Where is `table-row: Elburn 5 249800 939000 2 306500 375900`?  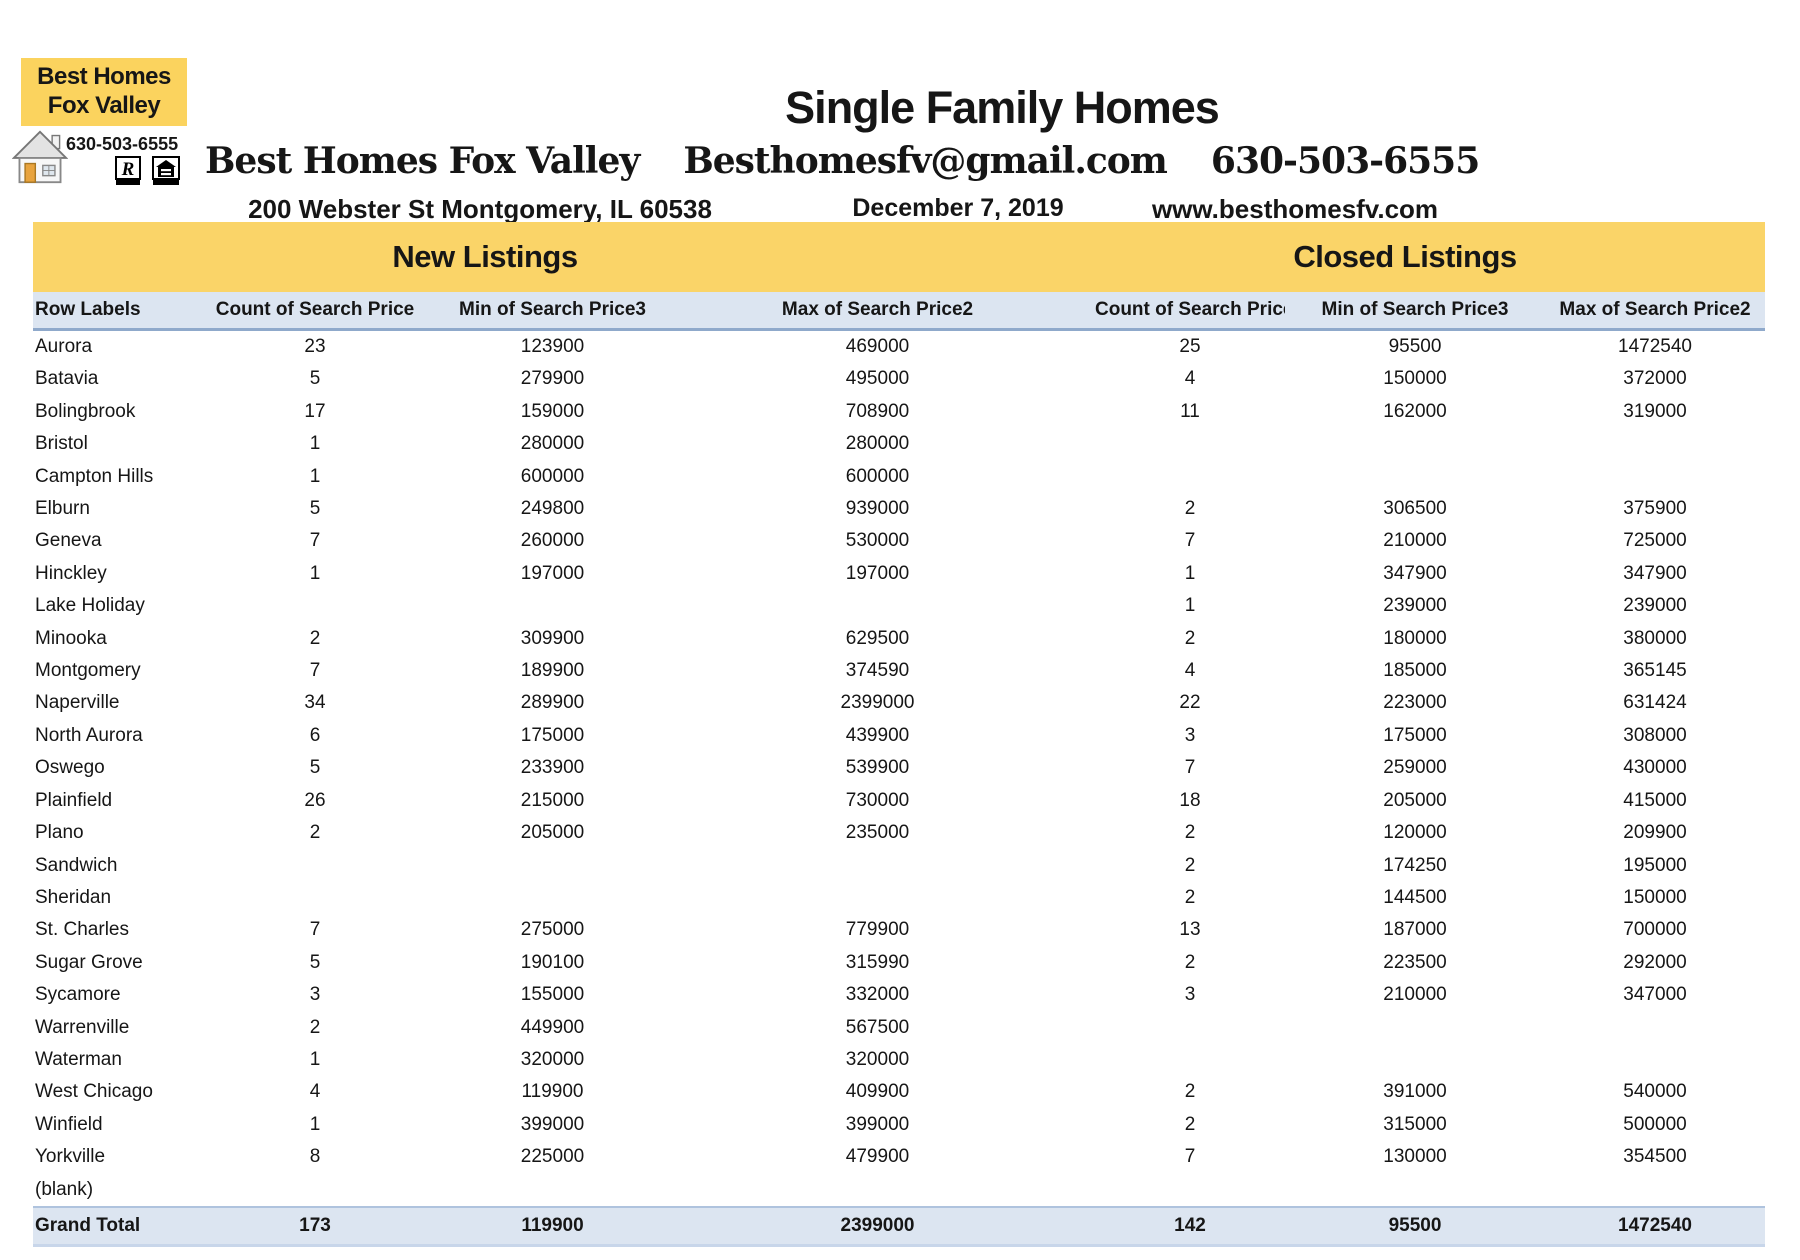 table-row: Elburn 5 249800 939000 2 306500 375900 is located at coordinates (899, 509).